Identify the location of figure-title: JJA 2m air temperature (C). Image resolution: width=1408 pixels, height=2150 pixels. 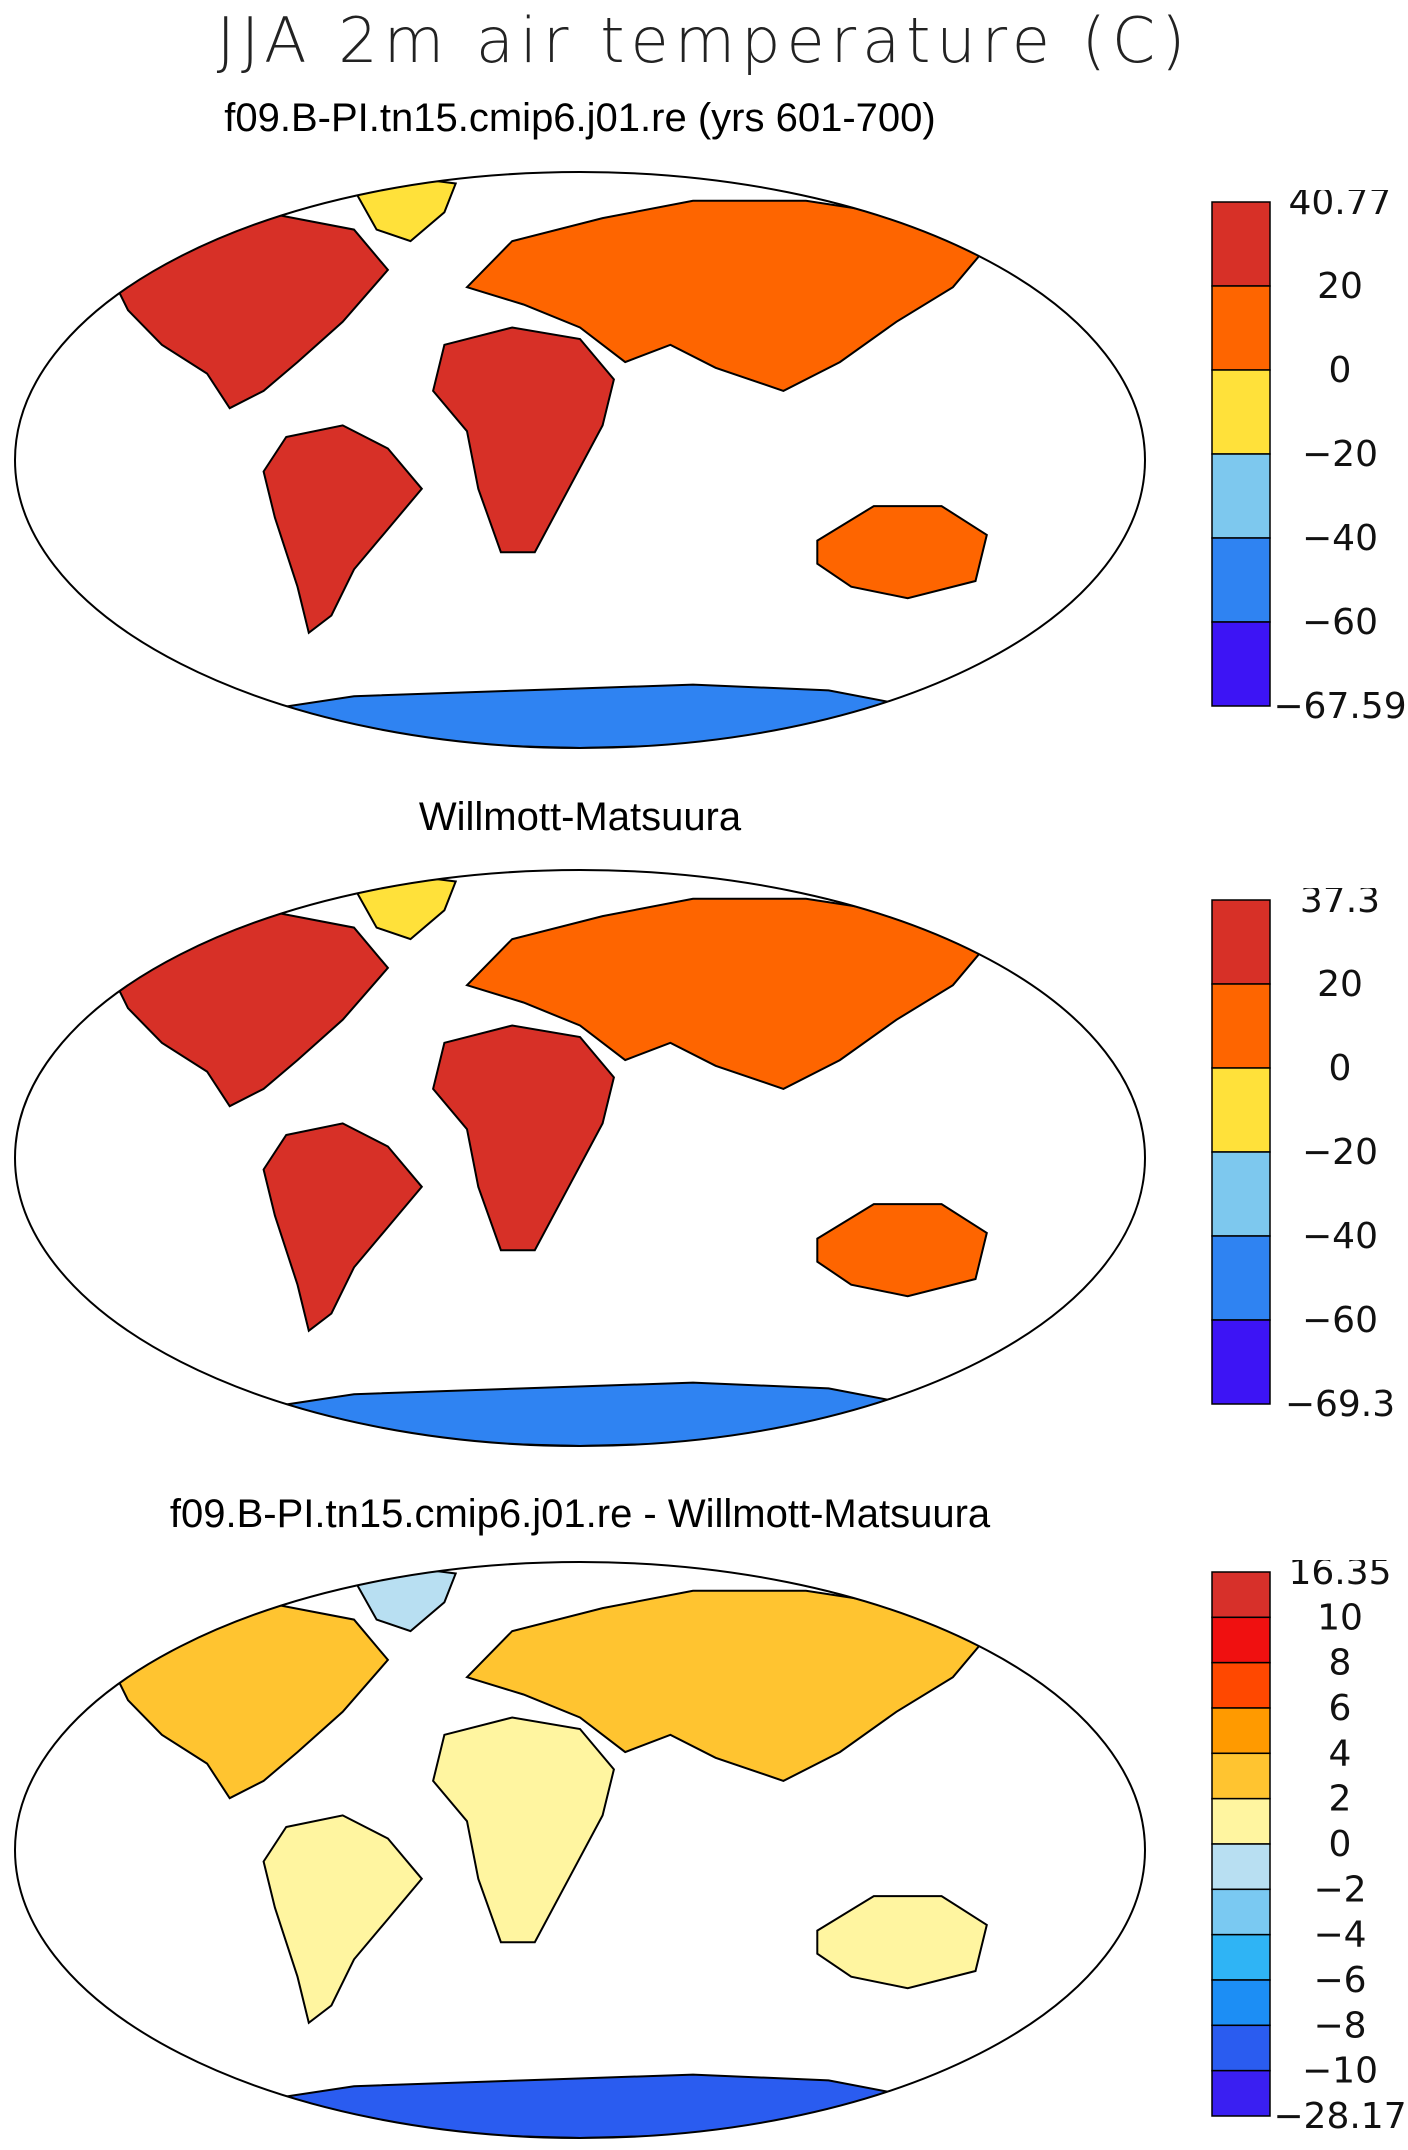
(704, 40).